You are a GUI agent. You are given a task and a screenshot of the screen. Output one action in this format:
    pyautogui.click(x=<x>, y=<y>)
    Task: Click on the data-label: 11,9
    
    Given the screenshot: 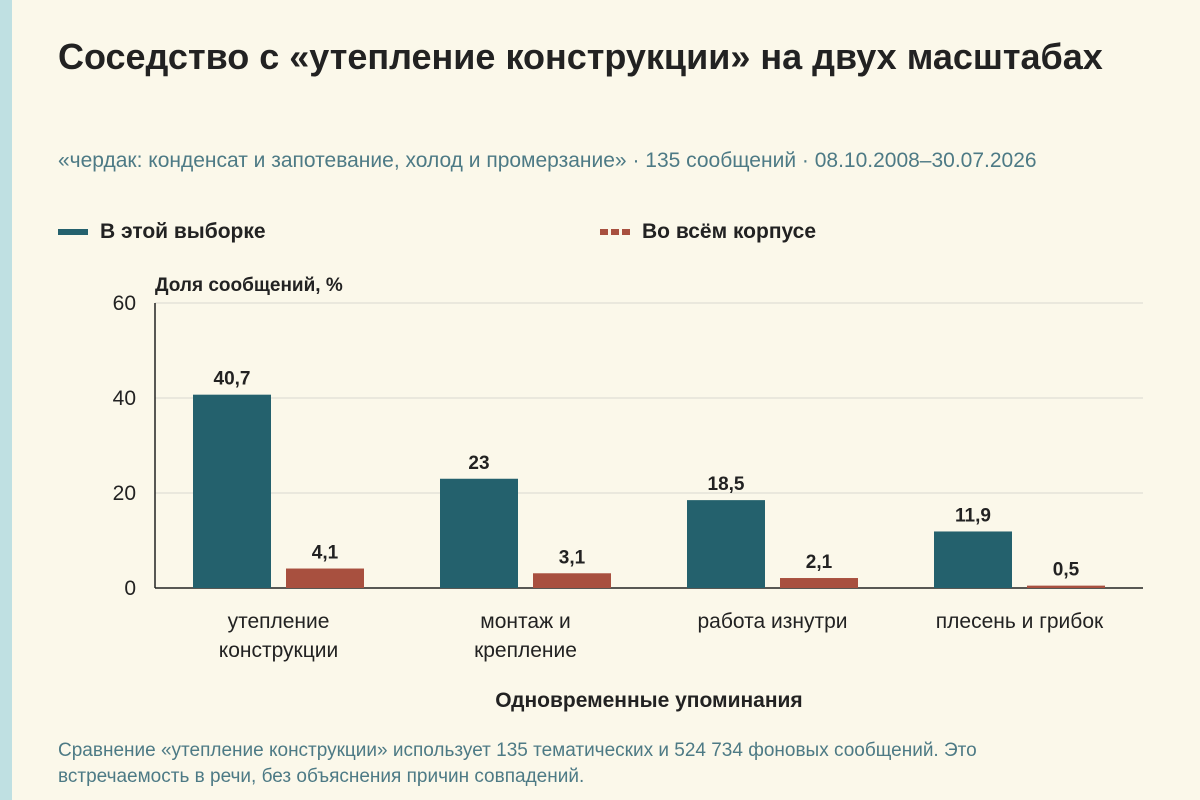 What is the action you would take?
    pyautogui.click(x=973, y=515)
    